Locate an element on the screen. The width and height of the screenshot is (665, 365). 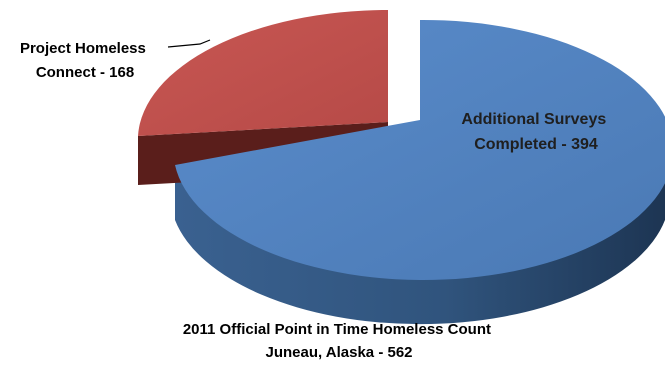
slice-label-line: Connect - 168 is located at coordinates (85, 72).